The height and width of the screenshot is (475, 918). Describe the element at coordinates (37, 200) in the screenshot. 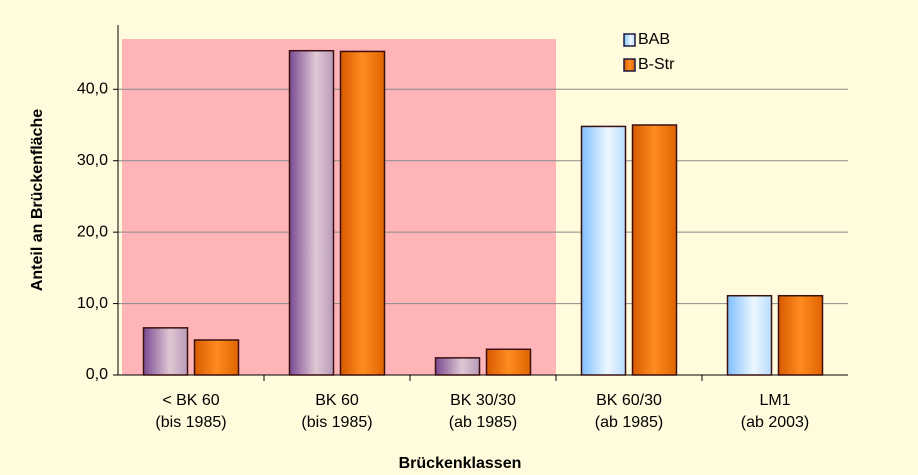

I see `y-axis-title: Anteil an Brückenfläche` at that location.